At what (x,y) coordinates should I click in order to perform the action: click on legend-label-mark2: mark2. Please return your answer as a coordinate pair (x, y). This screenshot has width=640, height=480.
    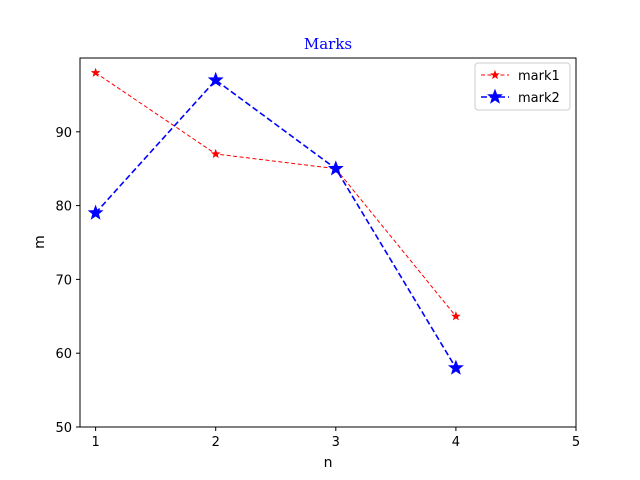
    Looking at the image, I should click on (539, 98).